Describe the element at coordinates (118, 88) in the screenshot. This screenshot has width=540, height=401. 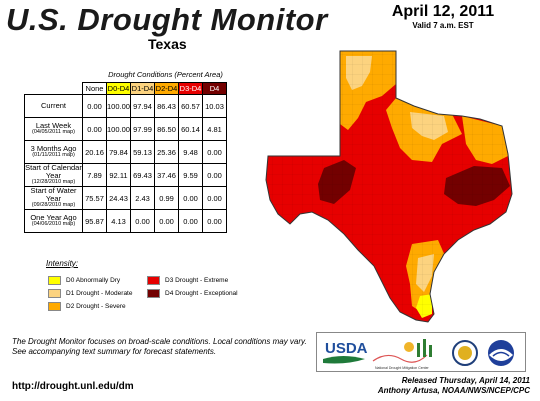
I see `col-header-d0-d4: D0-D4` at that location.